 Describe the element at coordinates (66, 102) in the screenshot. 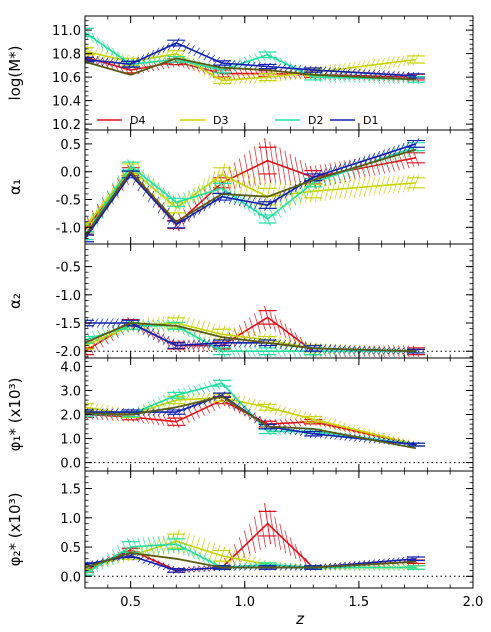

I see `y-tick-label: 10.4` at that location.